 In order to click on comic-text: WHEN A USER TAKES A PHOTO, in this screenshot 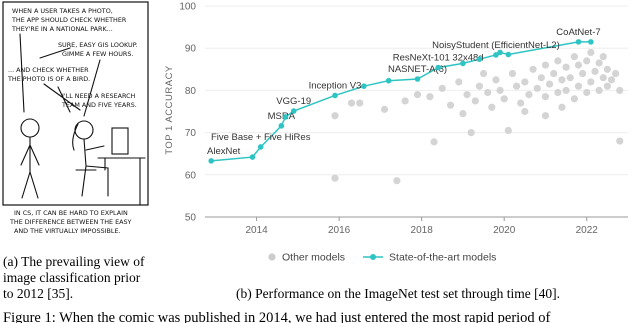, I will do `click(62, 11)`.